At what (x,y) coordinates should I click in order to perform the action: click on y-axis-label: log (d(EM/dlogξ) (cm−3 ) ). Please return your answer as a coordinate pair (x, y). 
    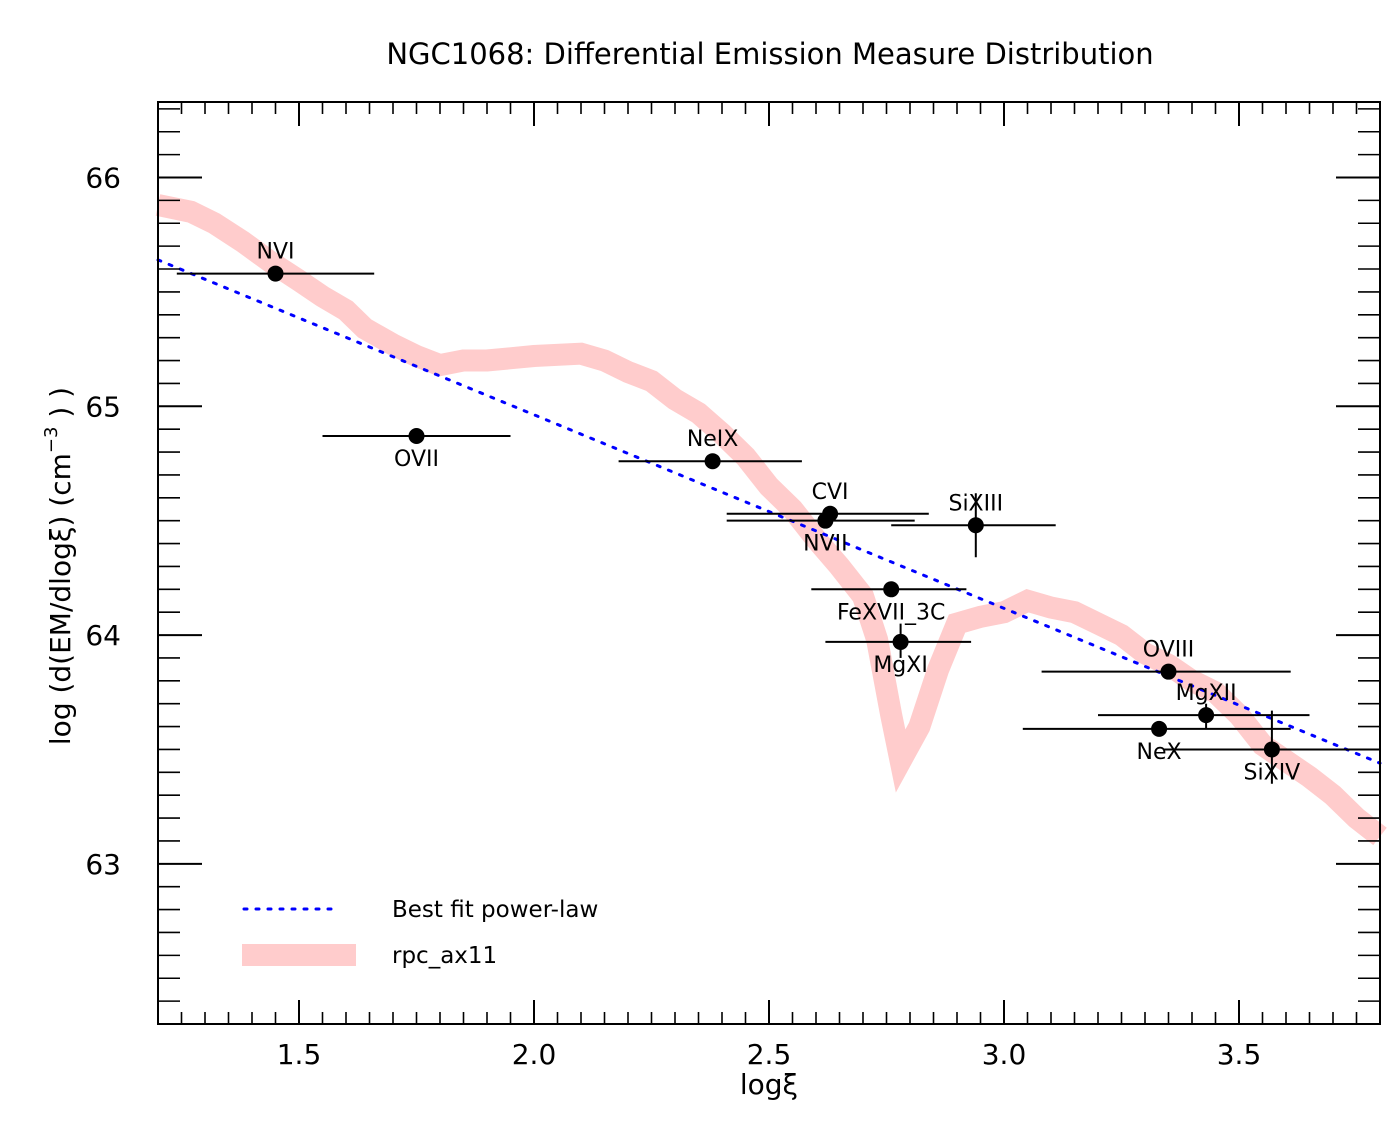
    Looking at the image, I should click on (59, 566).